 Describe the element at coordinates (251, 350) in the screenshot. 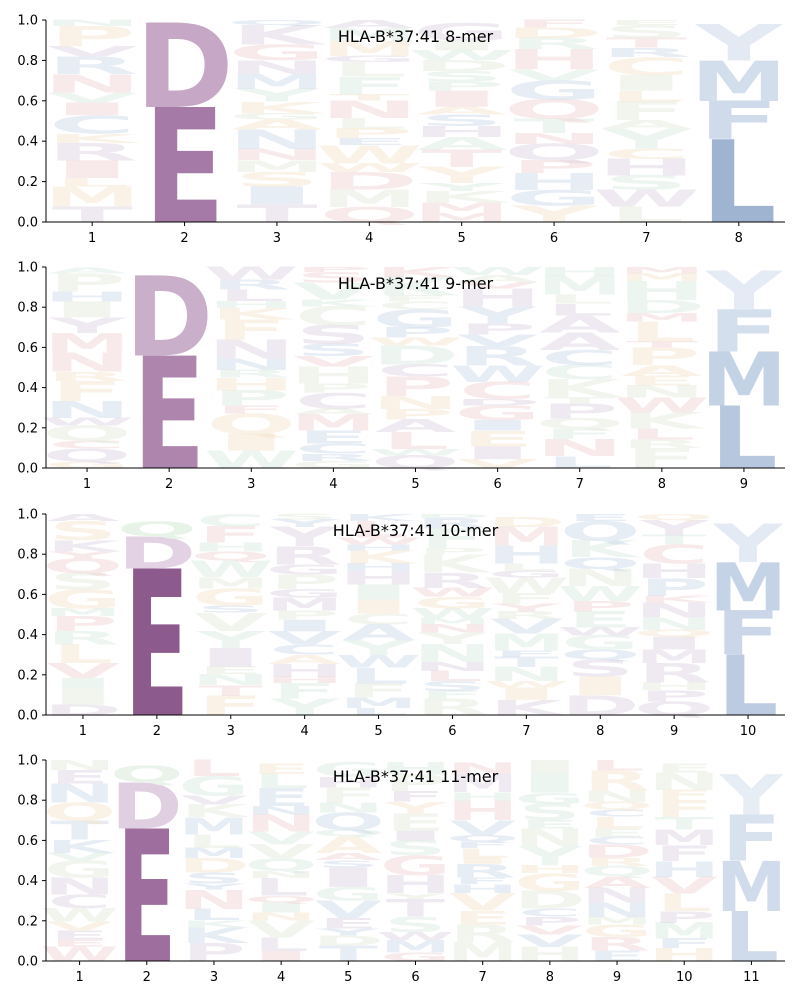

I see `background-letter-p3: N` at that location.